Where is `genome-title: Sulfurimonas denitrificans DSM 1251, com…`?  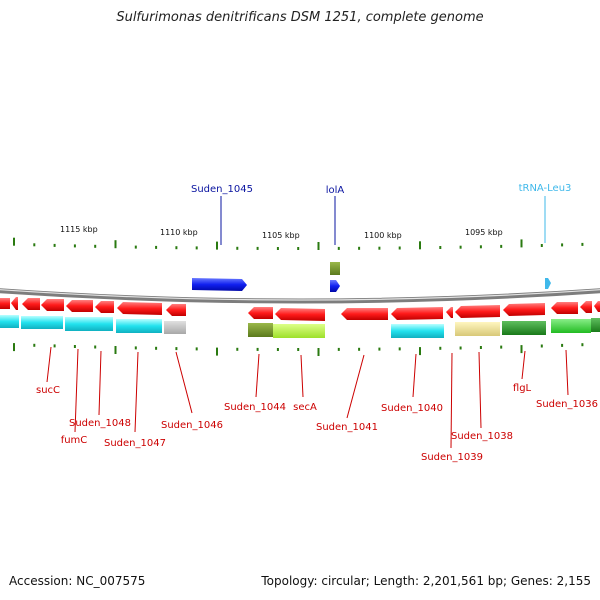
genome-title: Sulfurimonas denitrificans DSM 1251, com… is located at coordinates (300, 17).